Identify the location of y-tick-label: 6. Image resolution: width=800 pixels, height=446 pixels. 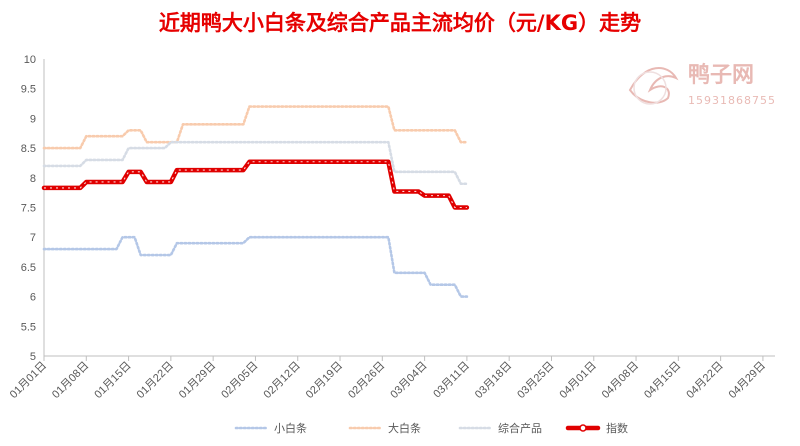
(33, 298).